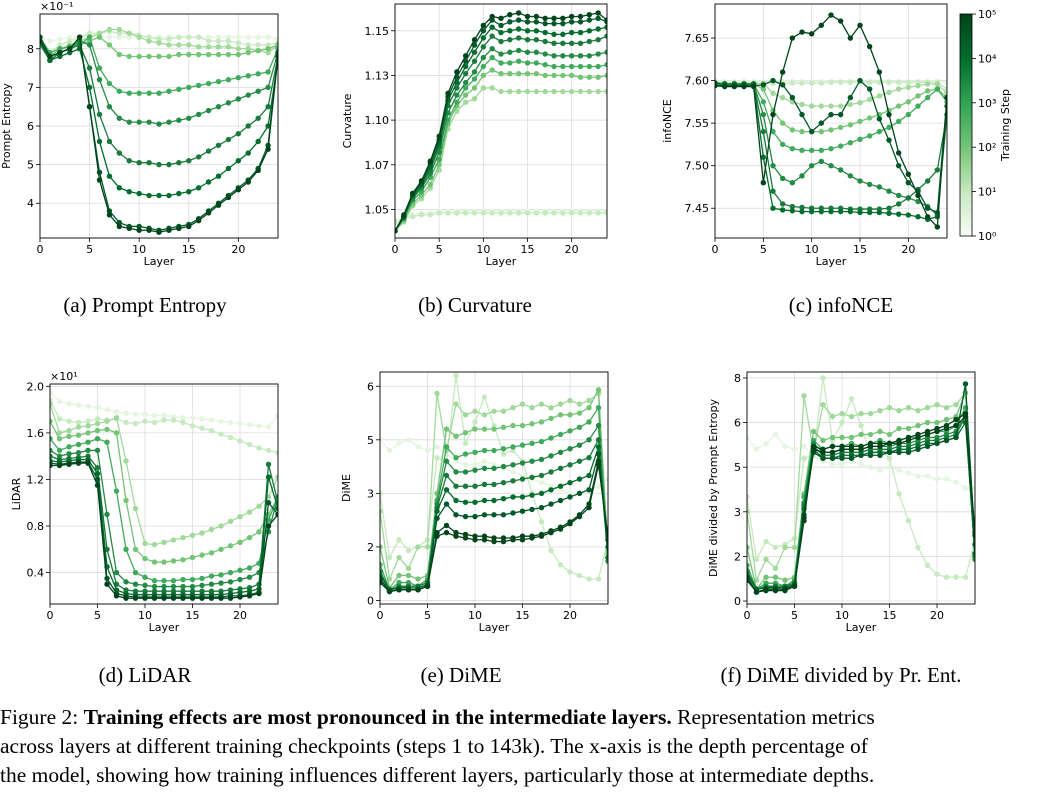 The width and height of the screenshot is (1040, 807). Describe the element at coordinates (40, 249) in the screenshot. I see `xtick-label: 0` at that location.